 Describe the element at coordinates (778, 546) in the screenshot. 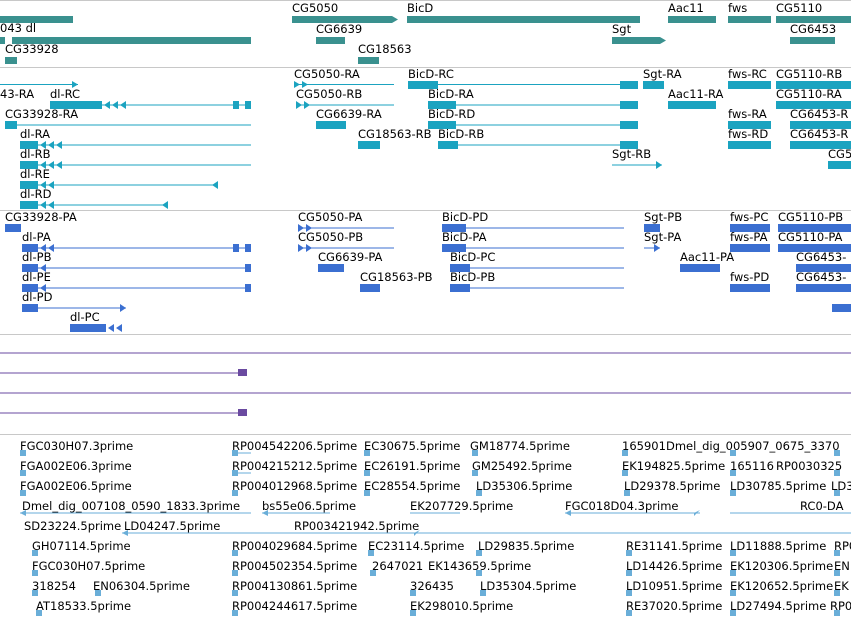

I see `est-label: LD11888.5prime` at that location.